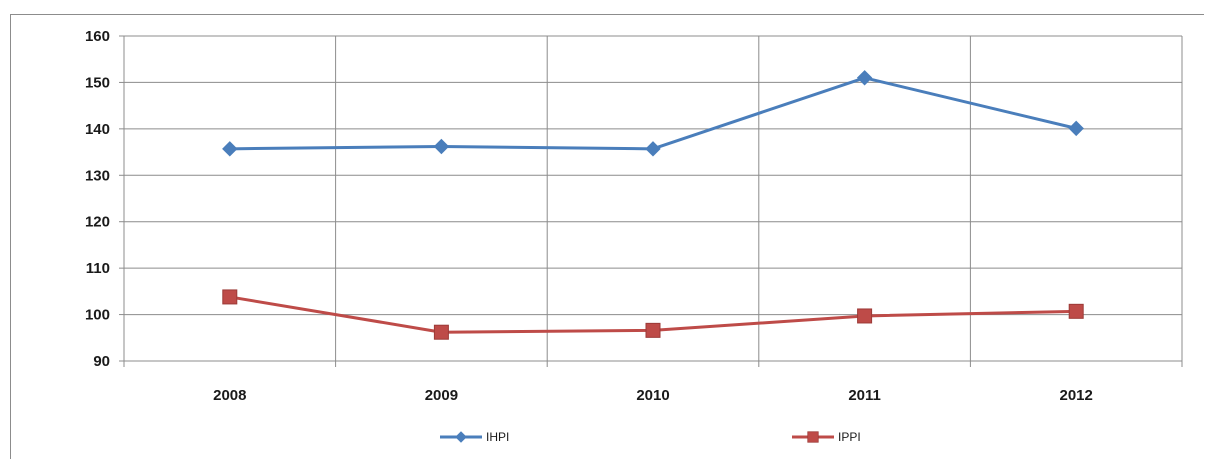 The width and height of the screenshot is (1205, 460). What do you see at coordinates (97, 129) in the screenshot?
I see `y-tick-label: 140` at bounding box center [97, 129].